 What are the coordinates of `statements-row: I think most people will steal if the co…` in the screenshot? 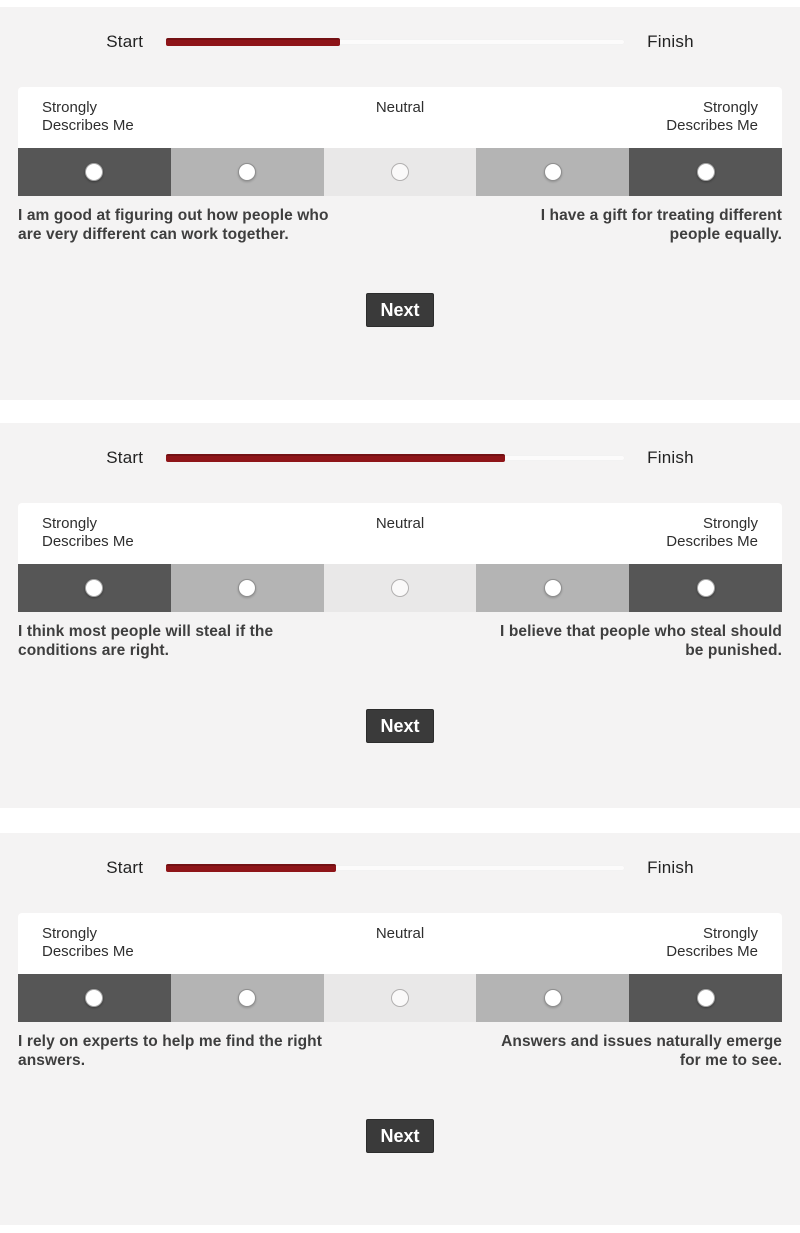 It's located at (400, 650).